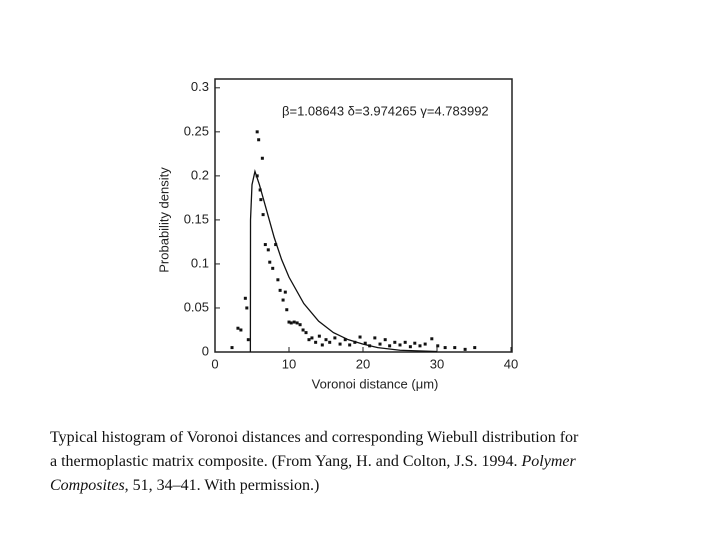 This screenshot has width=720, height=540. What do you see at coordinates (205, 350) in the screenshot?
I see `y-tick-label: 0` at bounding box center [205, 350].